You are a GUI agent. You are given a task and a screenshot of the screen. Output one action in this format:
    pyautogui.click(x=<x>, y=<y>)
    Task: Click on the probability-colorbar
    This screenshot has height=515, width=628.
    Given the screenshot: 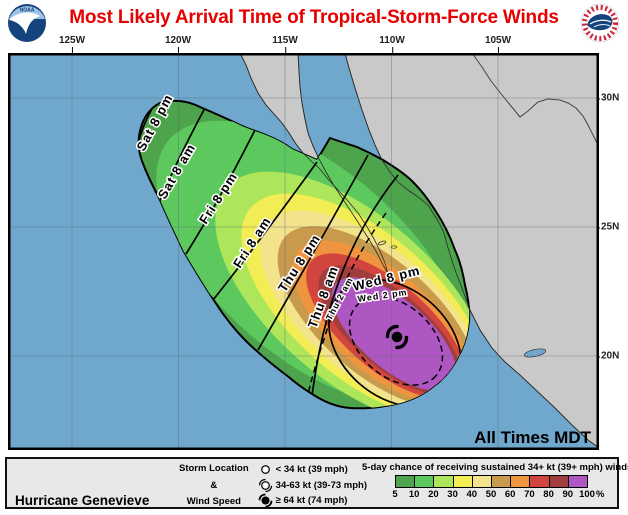 What is the action you would take?
    pyautogui.click(x=506, y=481)
    